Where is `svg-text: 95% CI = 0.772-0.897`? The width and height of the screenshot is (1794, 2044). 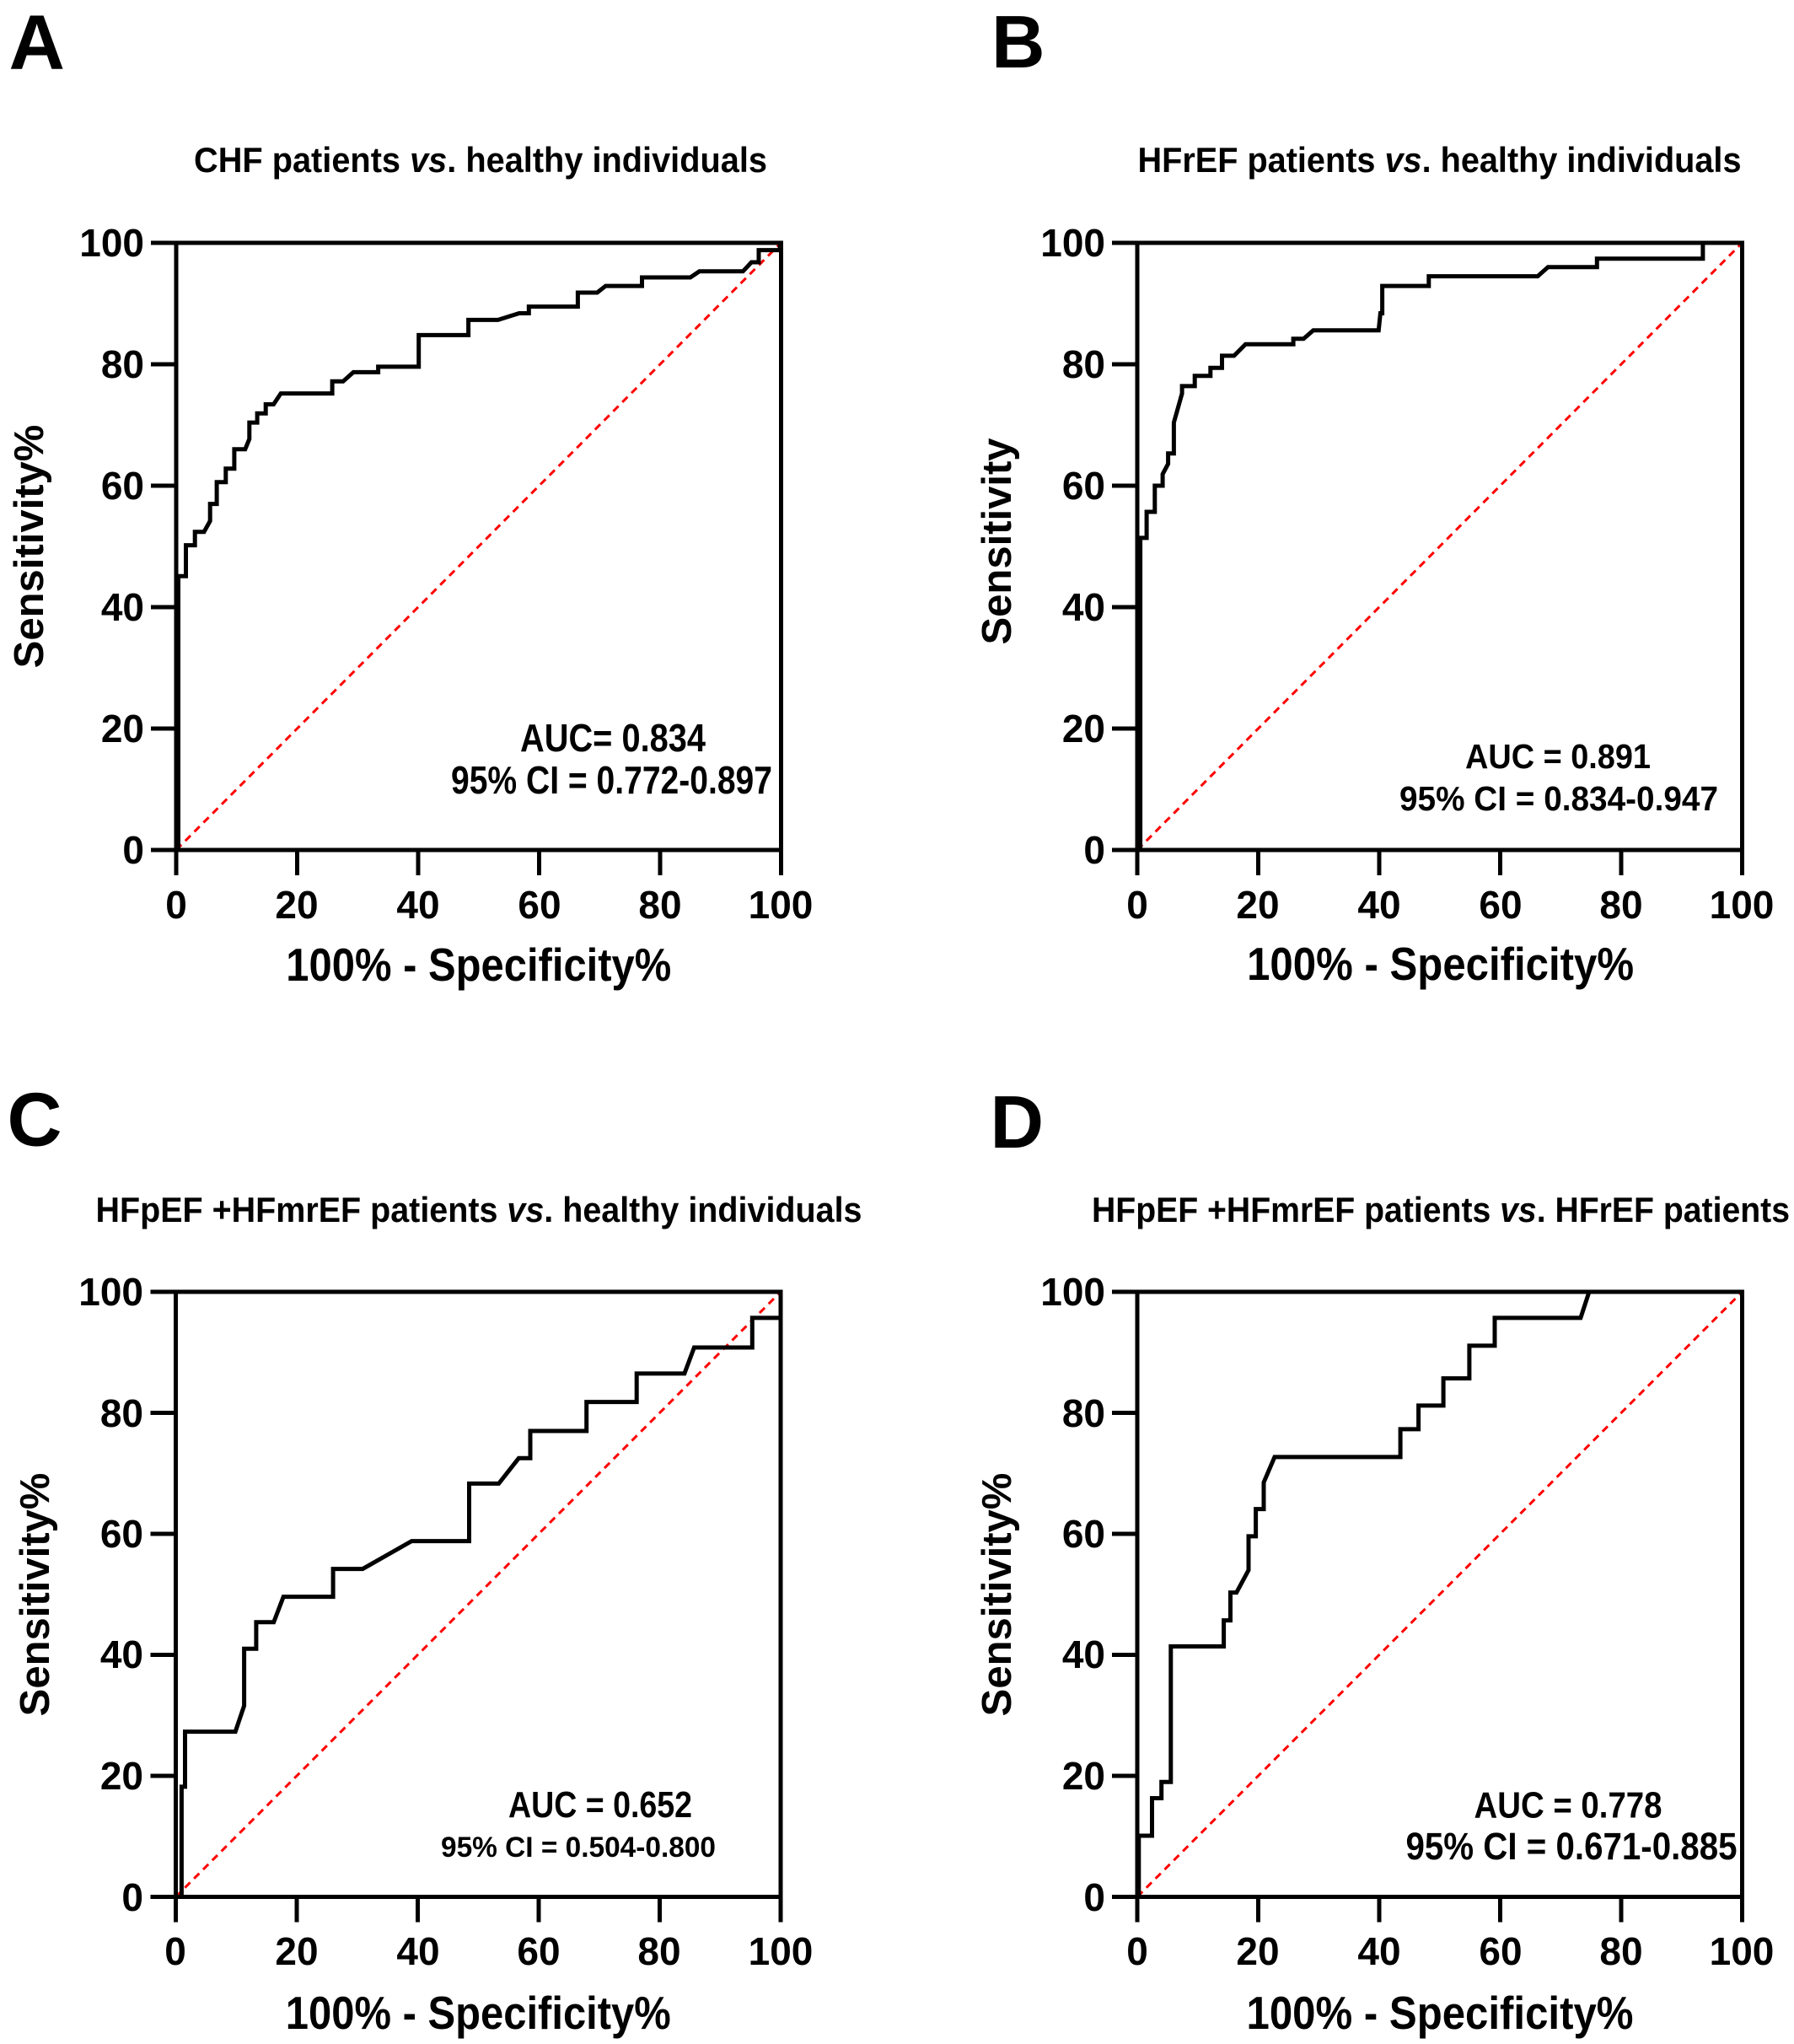 svg-text: 95% CI = 0.772-0.897 is located at coordinates (612, 780).